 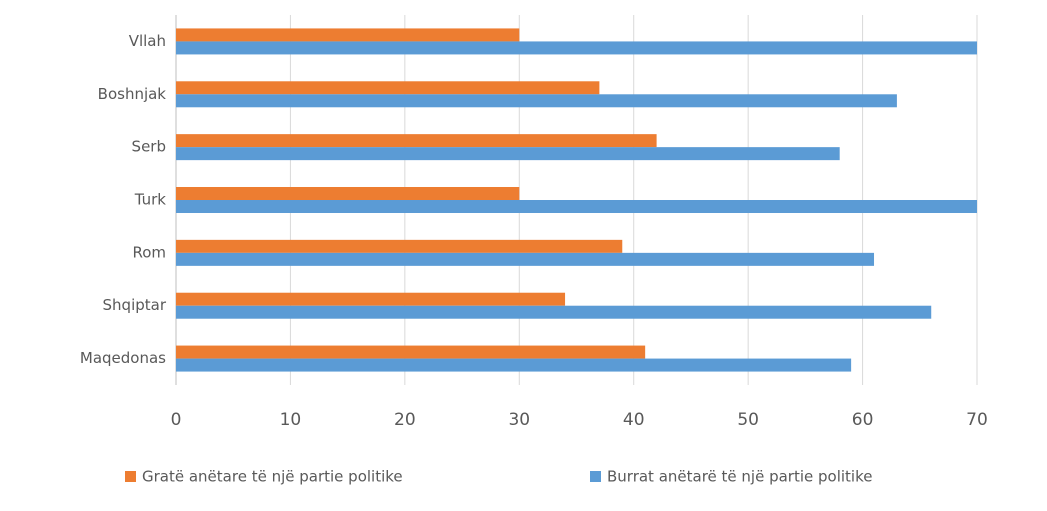 What do you see at coordinates (135, 305) in the screenshot?
I see `y-tick-label: Shqiptar` at bounding box center [135, 305].